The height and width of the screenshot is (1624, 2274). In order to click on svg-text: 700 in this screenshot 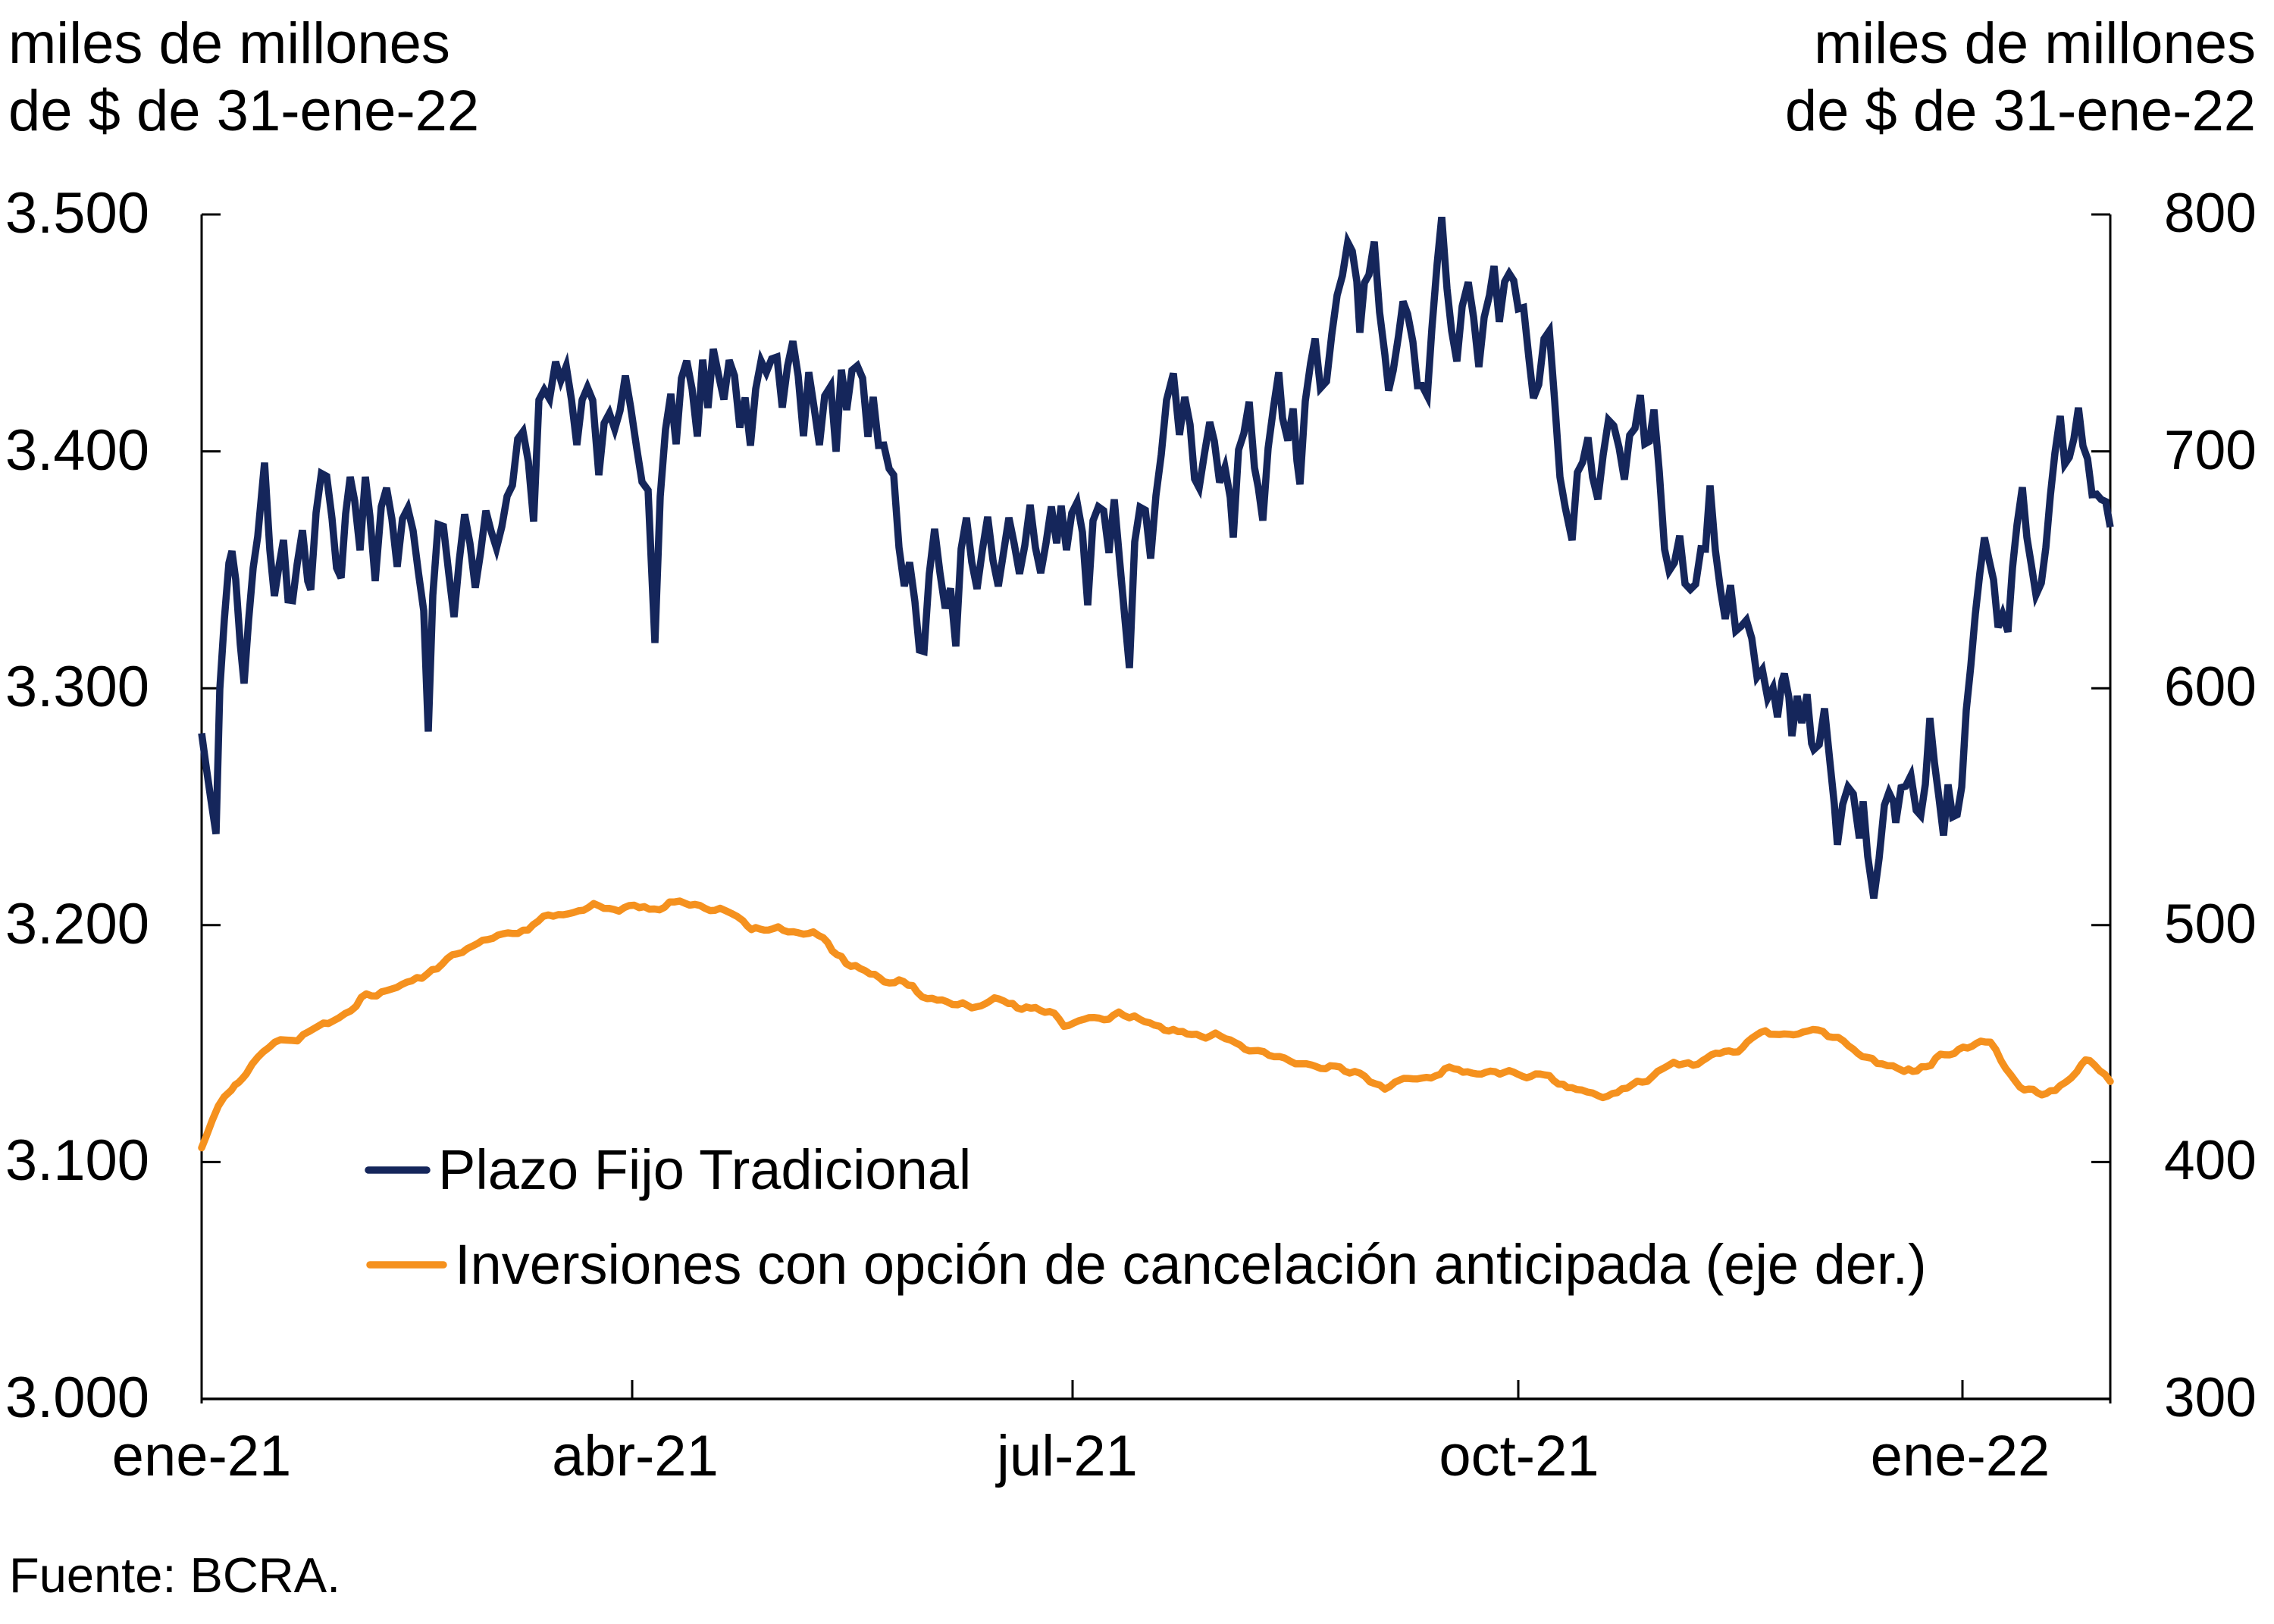, I will do `click(2210, 450)`.